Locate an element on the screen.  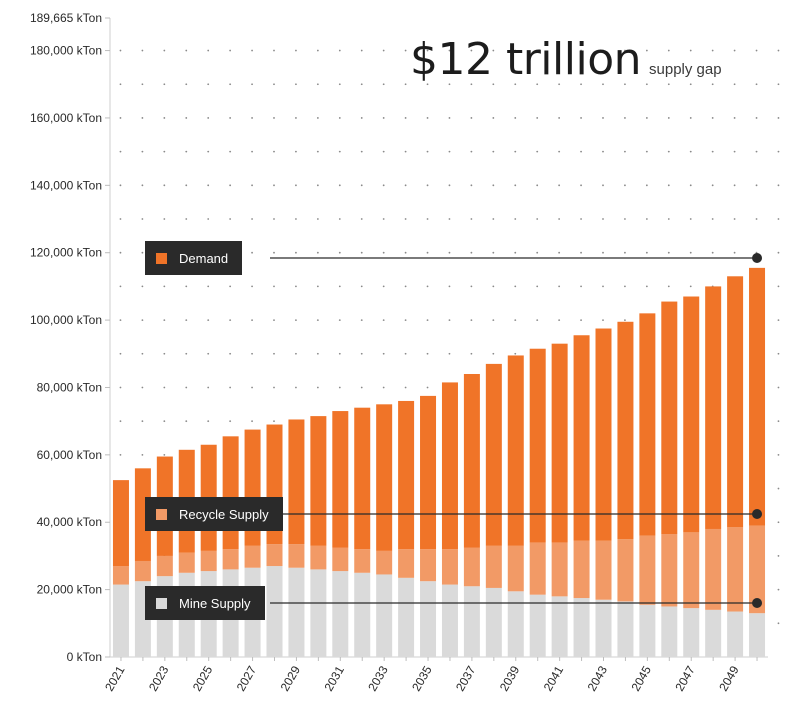
x-tick-label: 2023 is located at coordinates (159, 678).